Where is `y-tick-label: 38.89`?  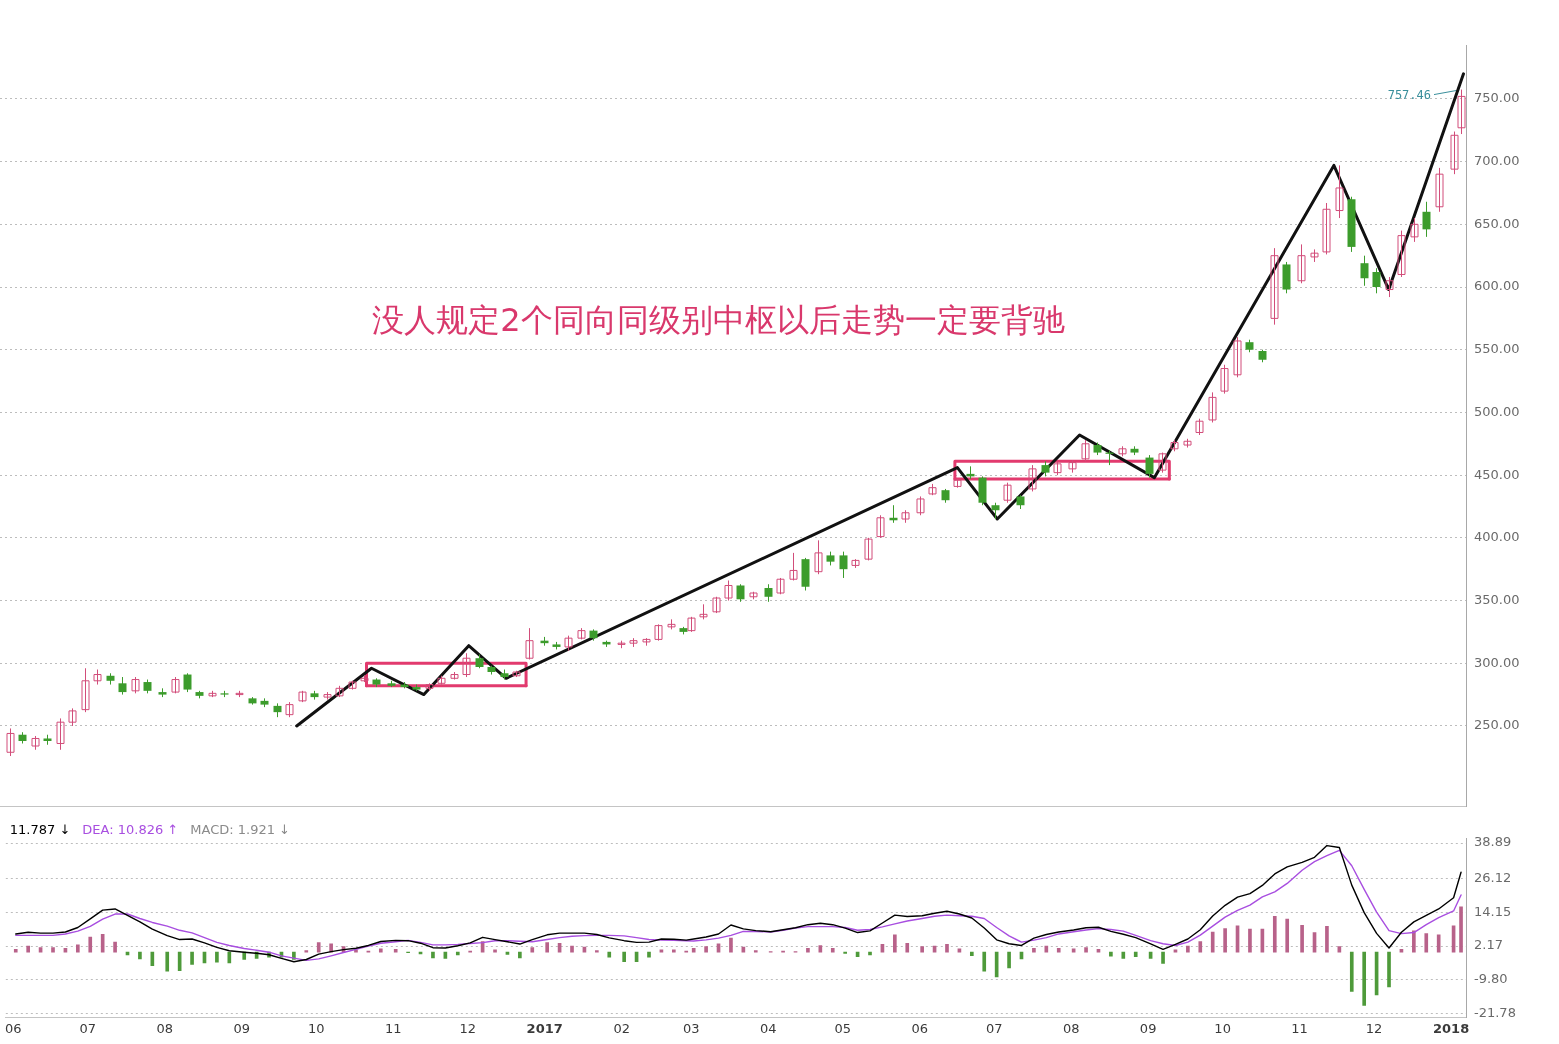 y-tick-label: 38.89 is located at coordinates (1493, 842).